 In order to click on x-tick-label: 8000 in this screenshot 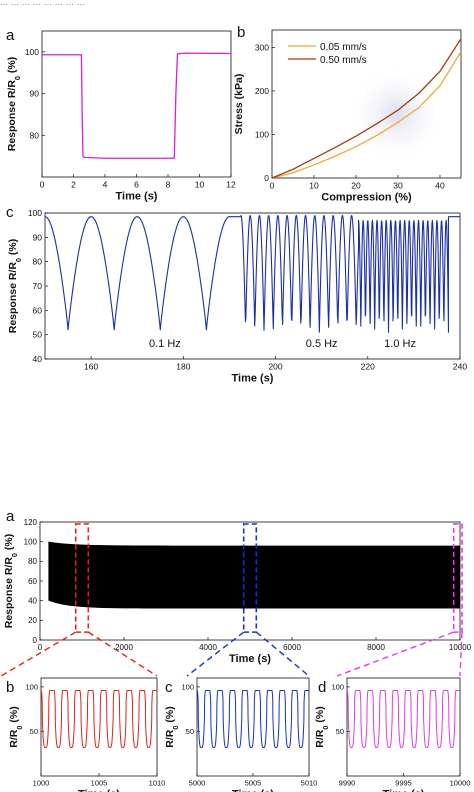, I will do `click(376, 647)`.